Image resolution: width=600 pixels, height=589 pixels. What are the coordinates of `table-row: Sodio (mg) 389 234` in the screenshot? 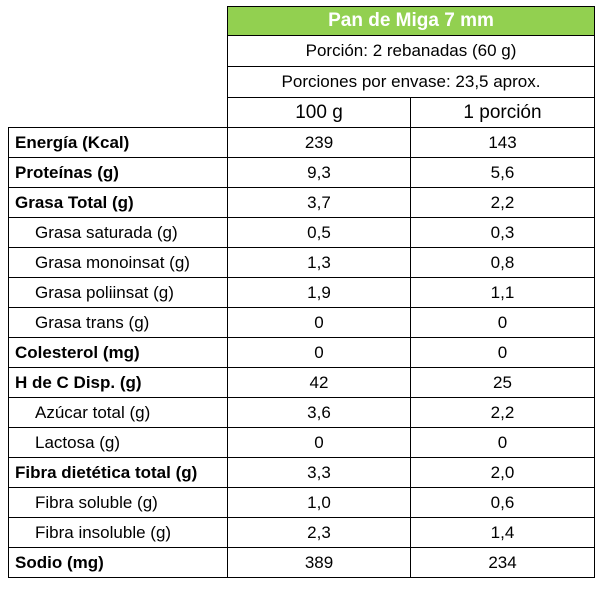 It's located at (301, 562).